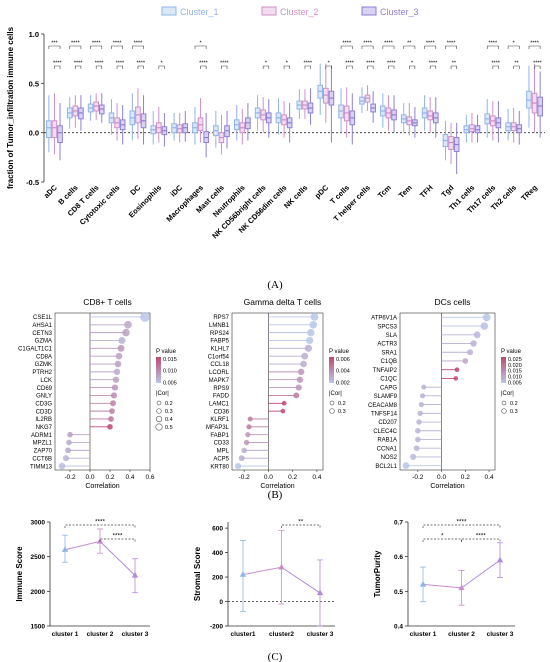 This screenshot has height=662, width=550. What do you see at coordinates (441, 477) in the screenshot?
I see `x-tick-label: 0.0` at bounding box center [441, 477].